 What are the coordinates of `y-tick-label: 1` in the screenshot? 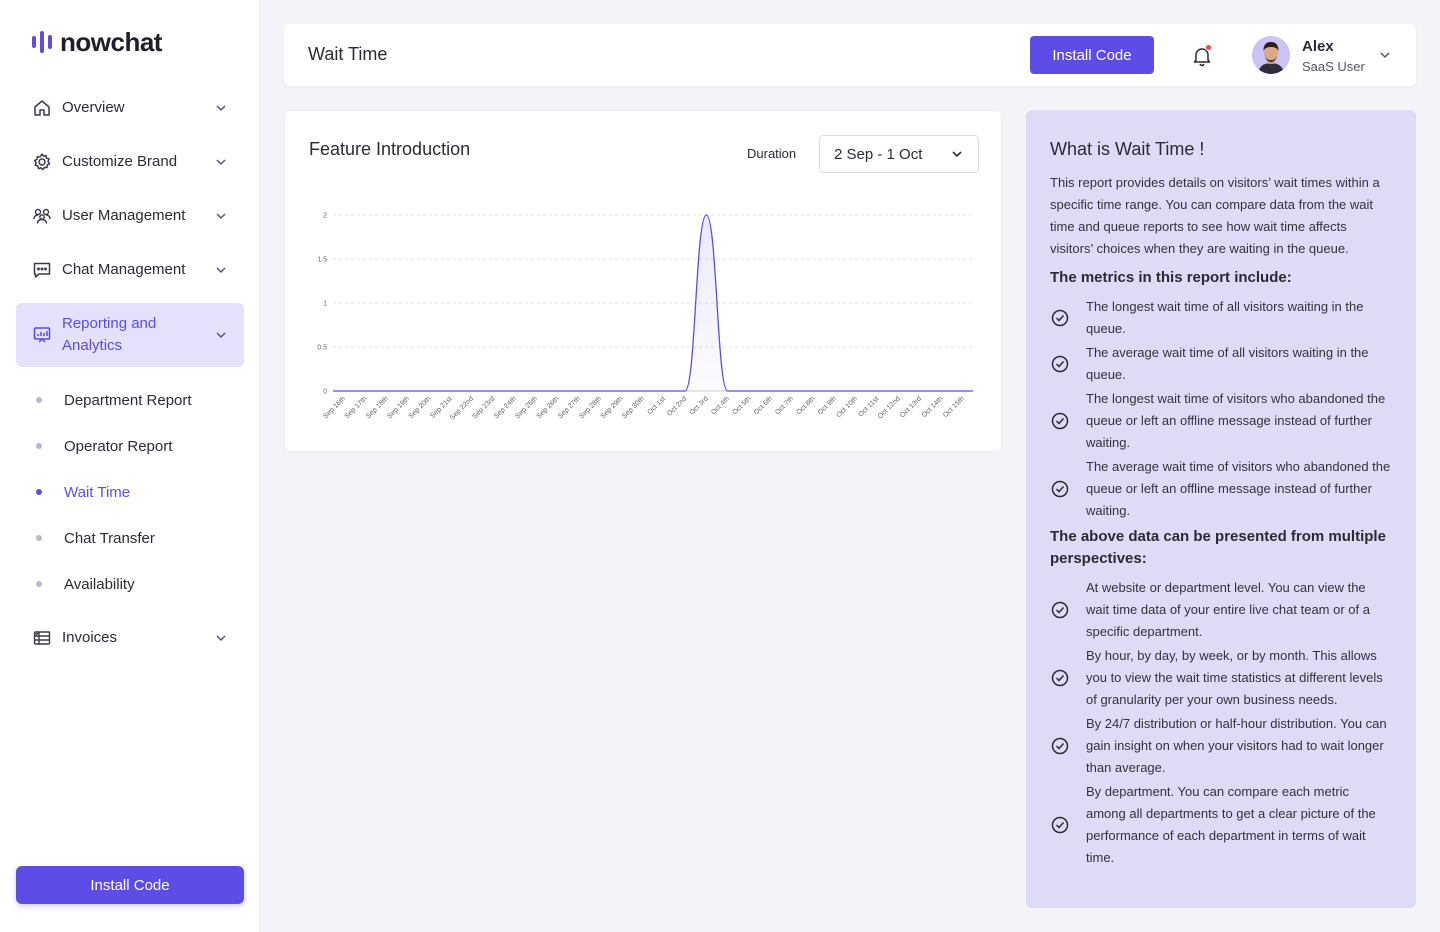 It's located at (325, 304).